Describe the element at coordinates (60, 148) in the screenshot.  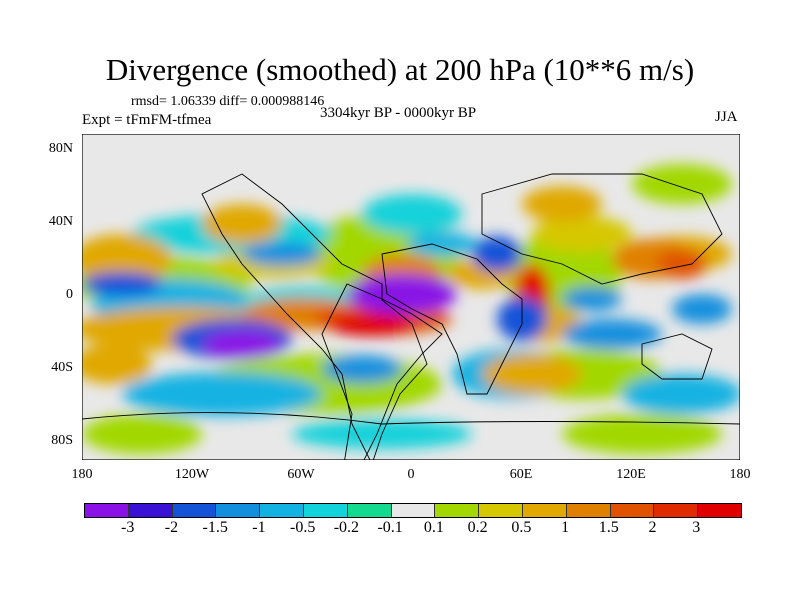
I see `y-tick-80n: 80N` at that location.